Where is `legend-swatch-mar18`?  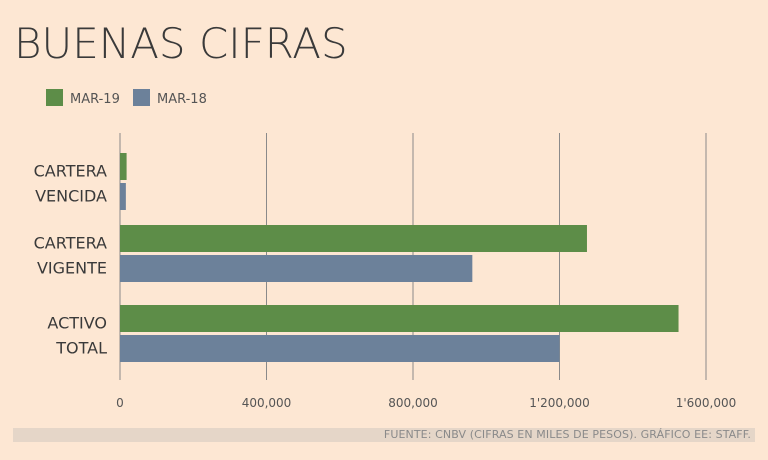
legend-swatch-mar18 is located at coordinates (141, 97).